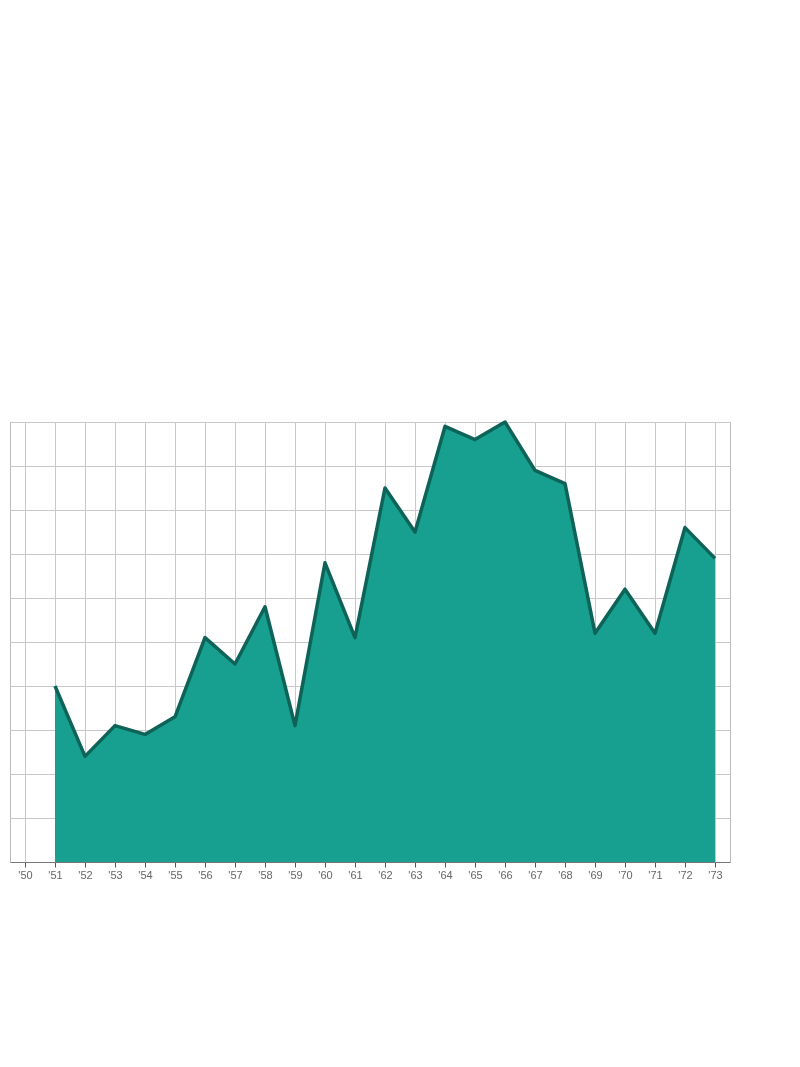  Describe the element at coordinates (475, 874) in the screenshot. I see `x-tick-label: '65` at that location.